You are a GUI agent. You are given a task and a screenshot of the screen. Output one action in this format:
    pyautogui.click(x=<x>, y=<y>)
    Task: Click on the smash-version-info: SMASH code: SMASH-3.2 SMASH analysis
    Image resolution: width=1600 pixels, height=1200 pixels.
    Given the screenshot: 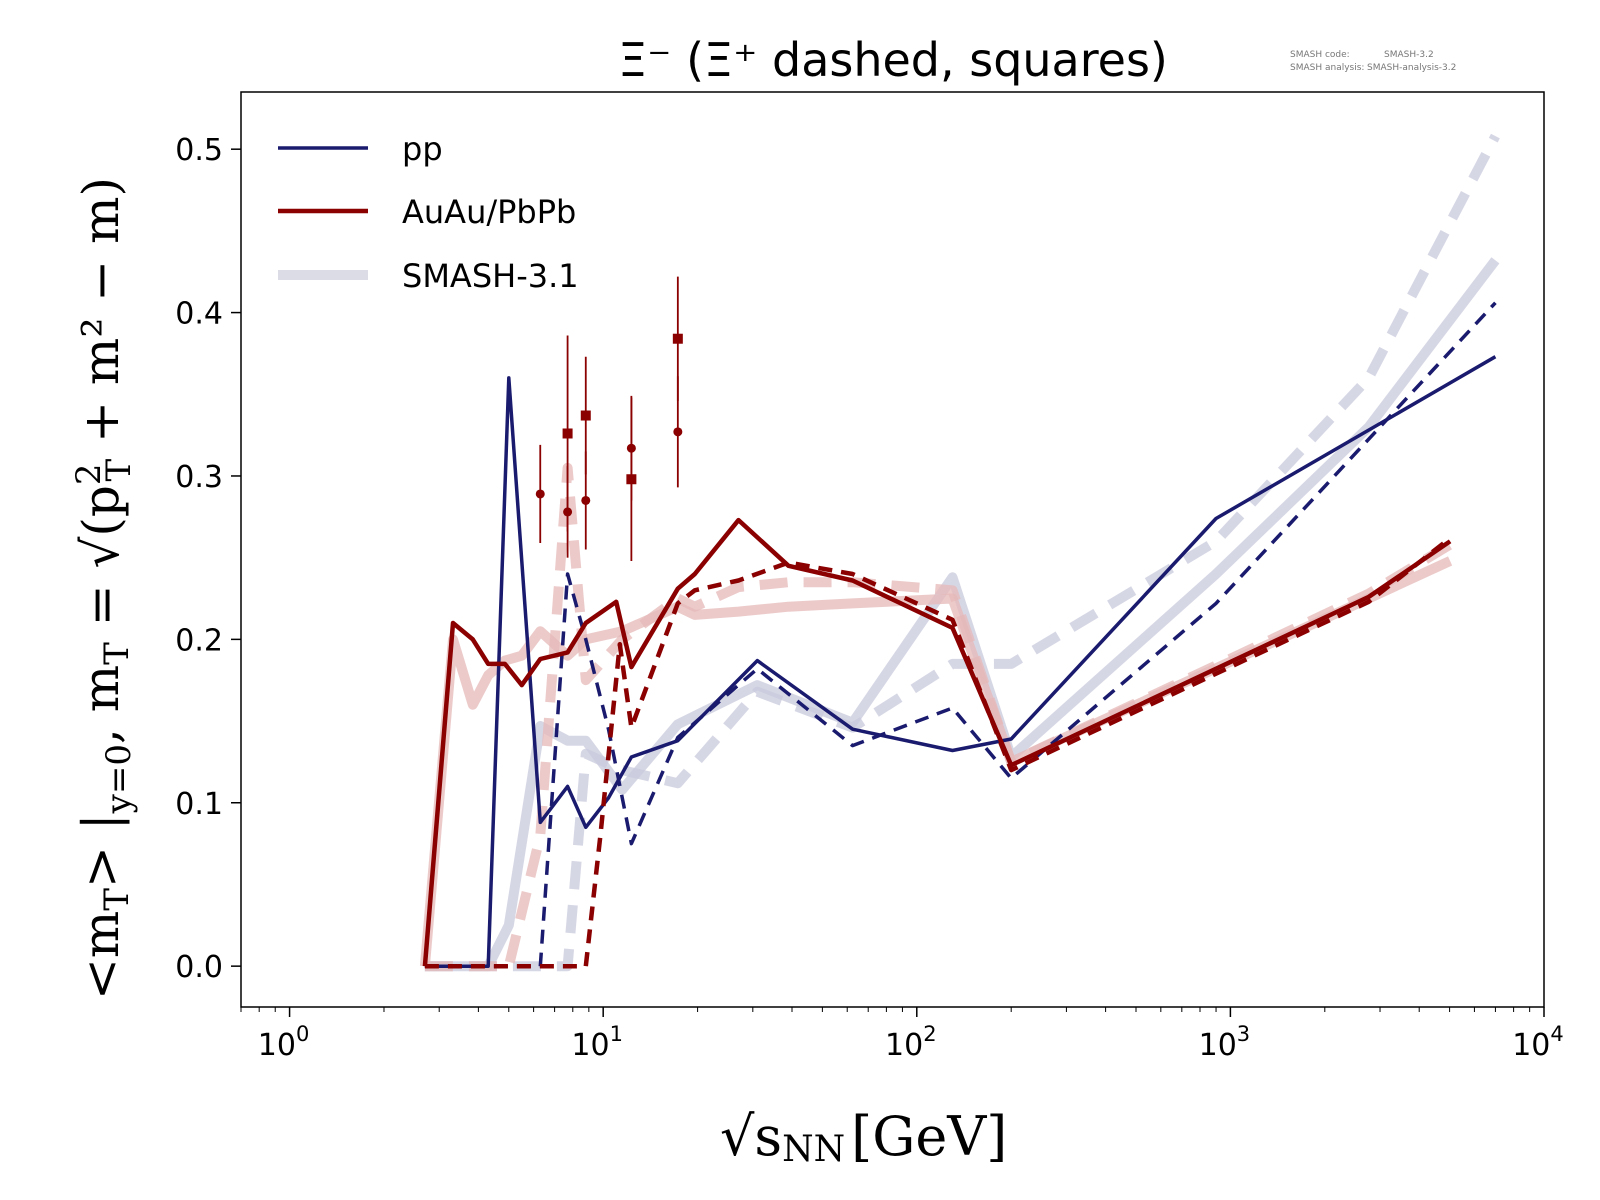 What is the action you would take?
    pyautogui.click(x=1373, y=61)
    